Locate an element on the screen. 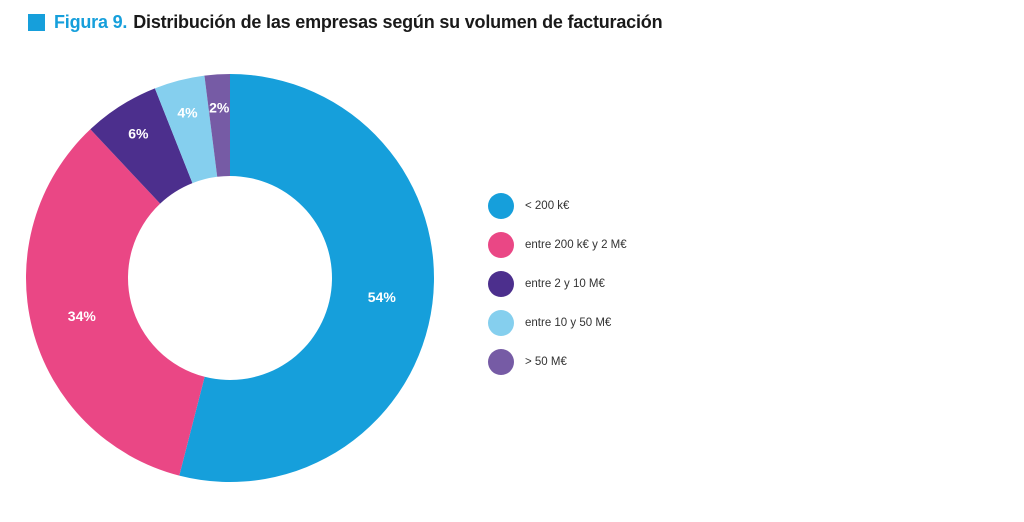 The image size is (1024, 522). figure-number: Figura 9. is located at coordinates (91, 22).